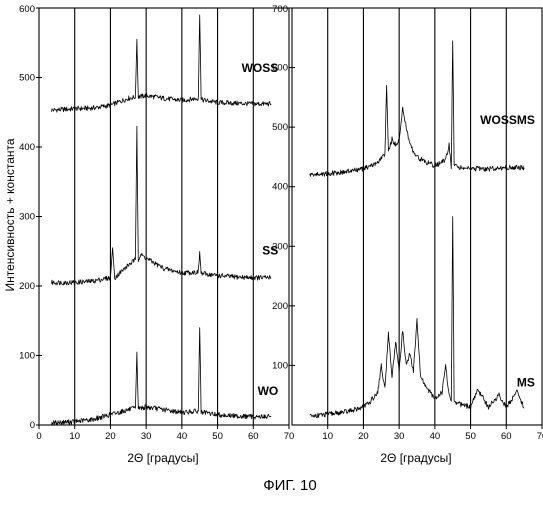 This screenshot has width=543, height=505. I want to click on x-axis-label-right: 2Θ [градусы], so click(415, 458).